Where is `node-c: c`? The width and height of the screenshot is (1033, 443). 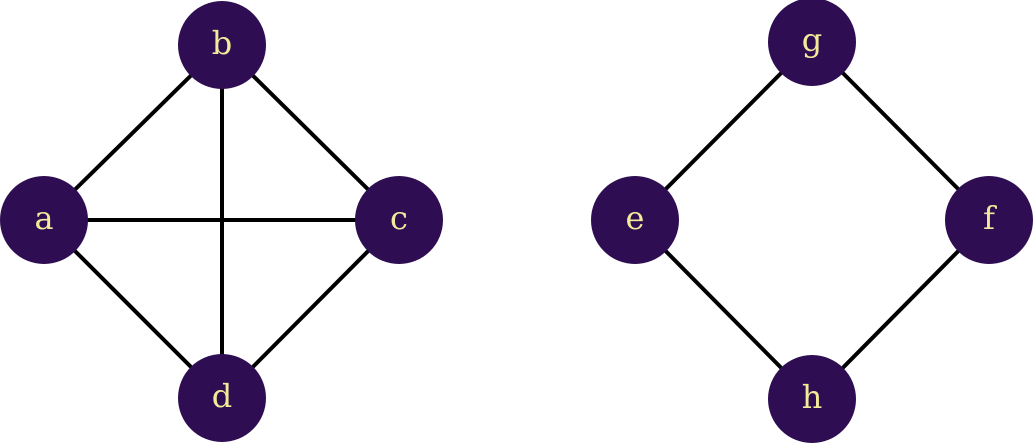
node-c: c is located at coordinates (399, 220).